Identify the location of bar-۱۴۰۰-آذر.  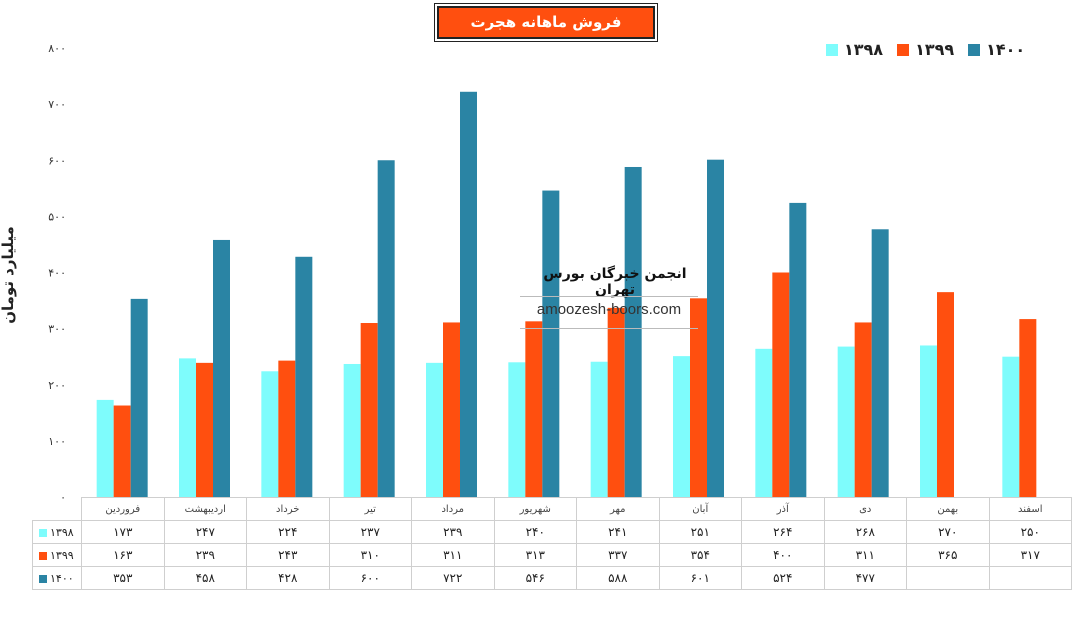
(798, 349).